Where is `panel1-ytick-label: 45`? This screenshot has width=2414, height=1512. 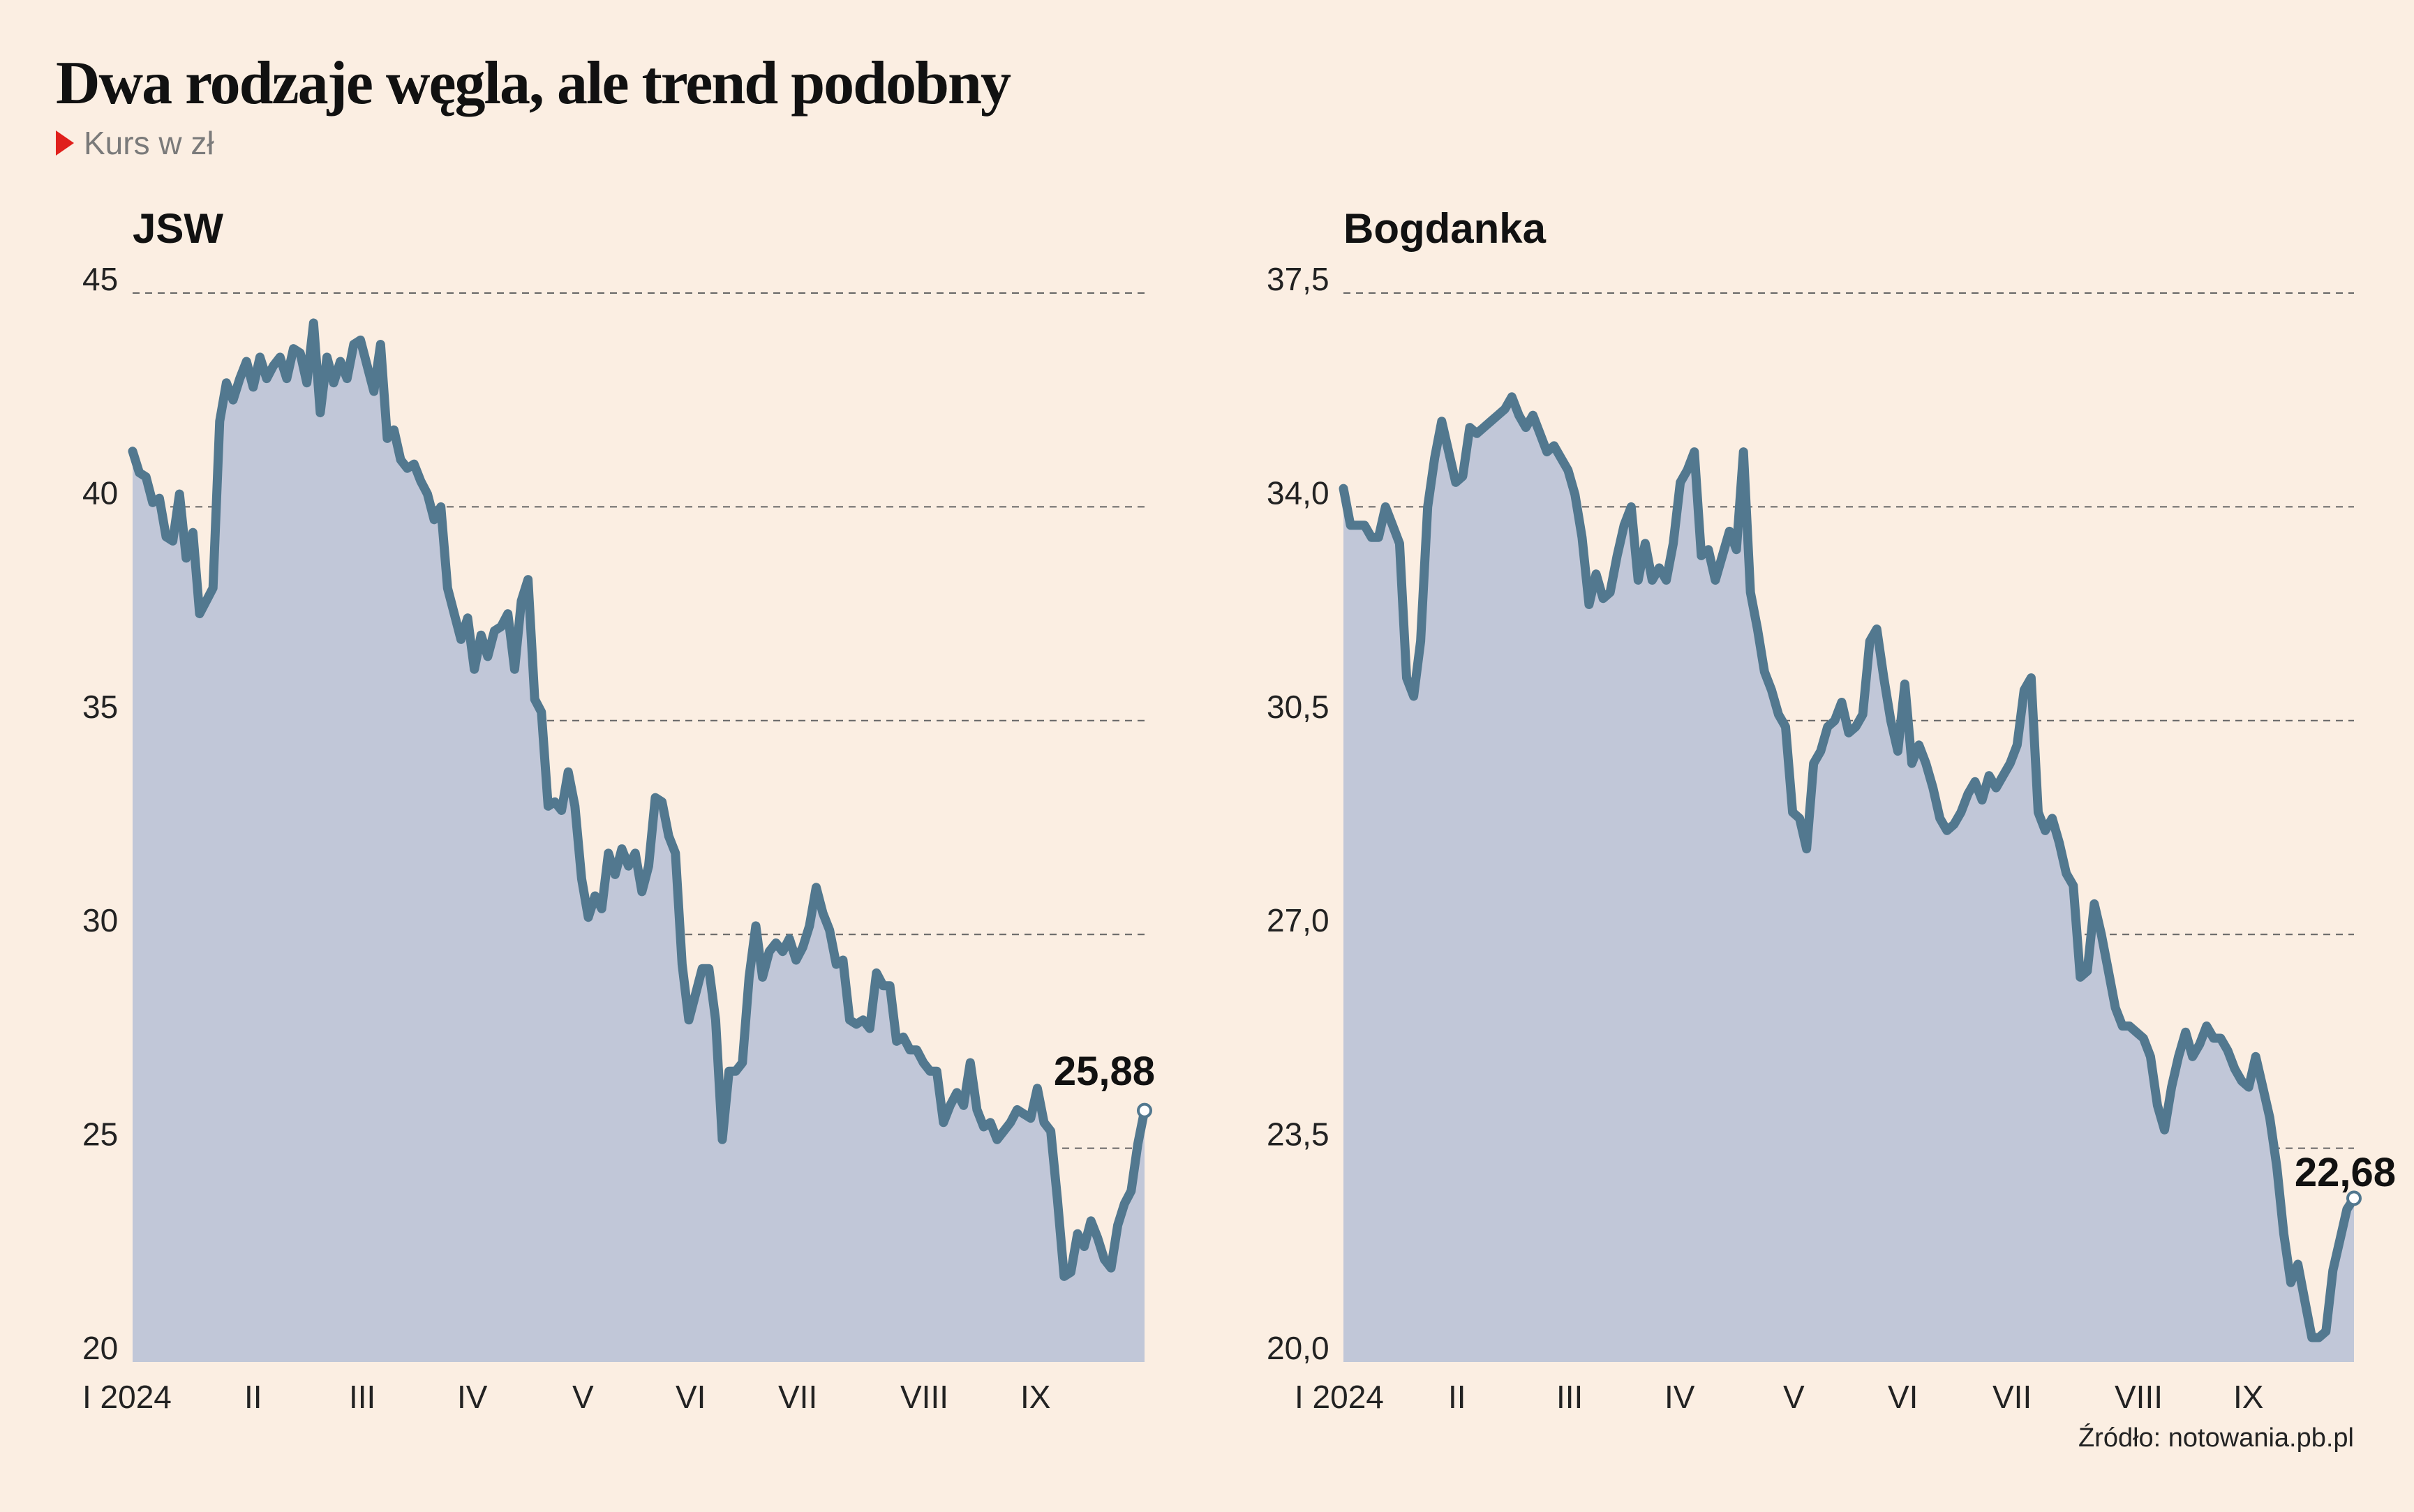 panel1-ytick-label: 45 is located at coordinates (100, 279).